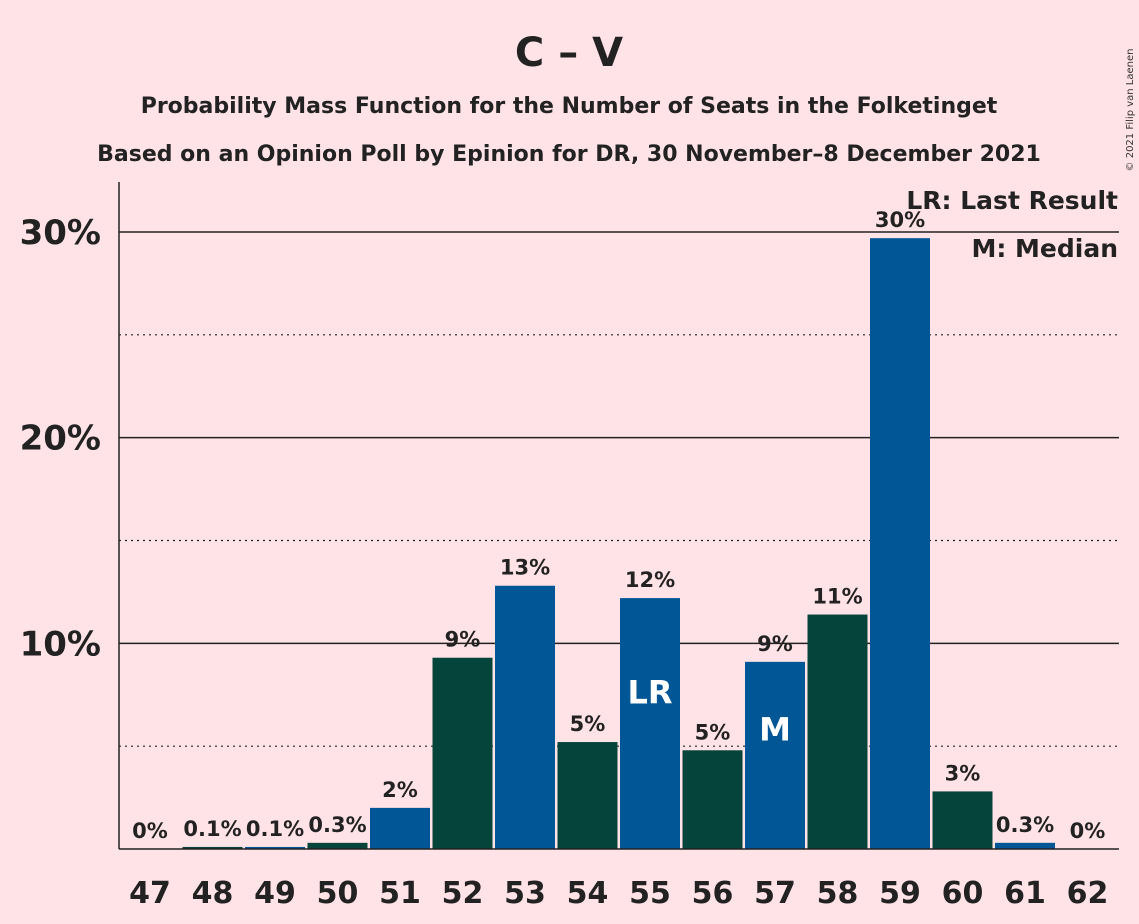 The width and height of the screenshot is (1139, 924). What do you see at coordinates (650, 580) in the screenshot?
I see `data-label-55: 12%` at bounding box center [650, 580].